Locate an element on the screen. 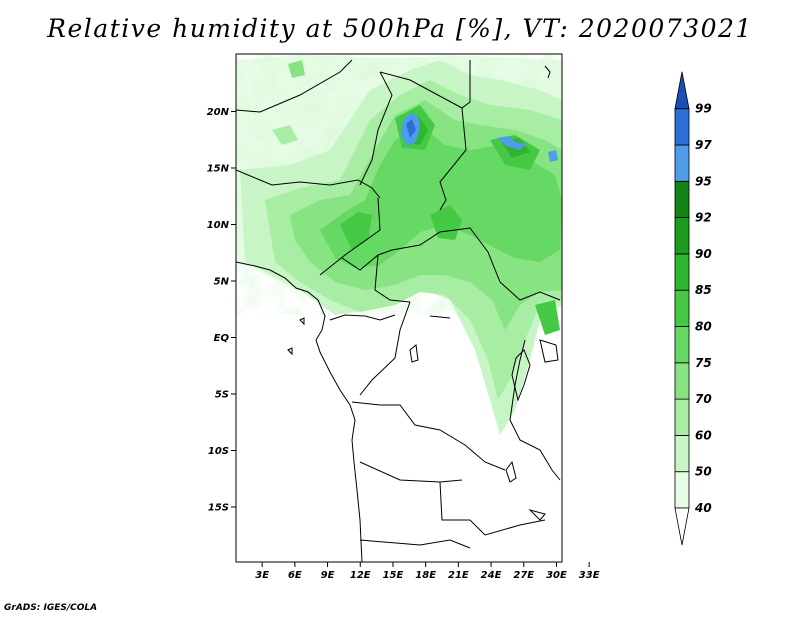 The image size is (800, 618). colorbar-label: 70 is located at coordinates (703, 399).